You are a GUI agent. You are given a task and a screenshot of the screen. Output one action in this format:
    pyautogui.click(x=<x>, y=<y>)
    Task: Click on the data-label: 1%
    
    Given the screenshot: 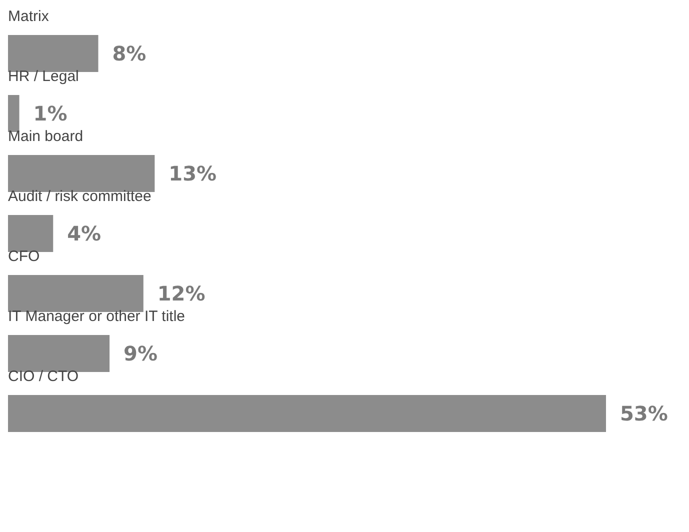 What is the action you would take?
    pyautogui.click(x=50, y=114)
    